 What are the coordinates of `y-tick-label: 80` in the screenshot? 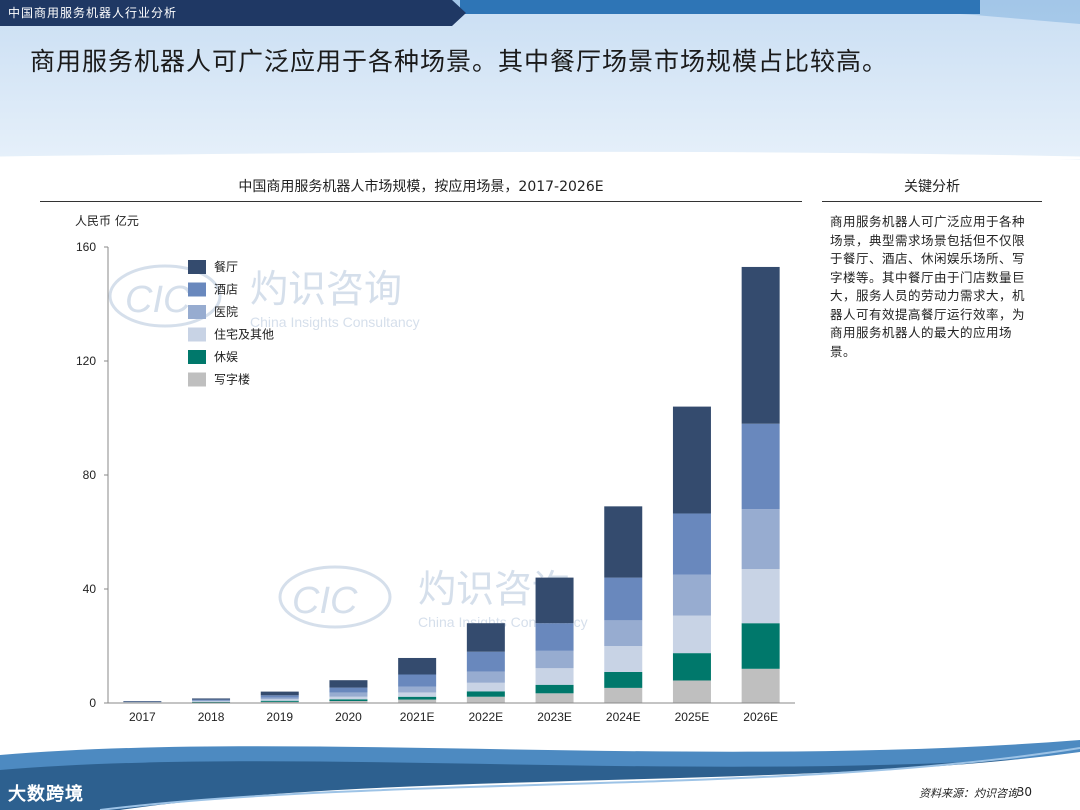 It's located at (90, 475).